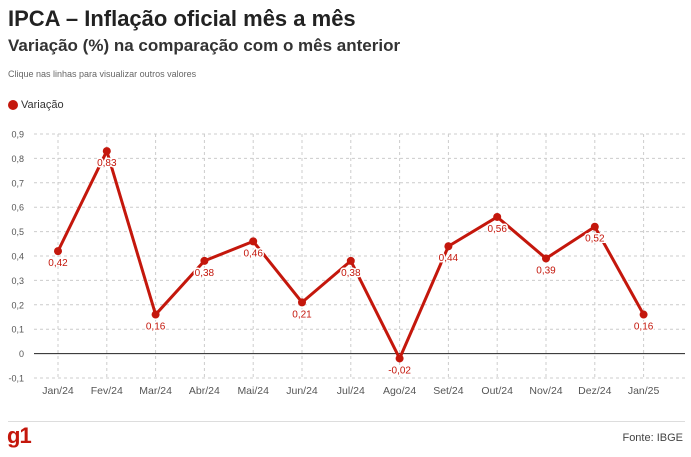 The image size is (691, 457). Describe the element at coordinates (497, 229) in the screenshot. I see `data-label: 0,56` at that location.